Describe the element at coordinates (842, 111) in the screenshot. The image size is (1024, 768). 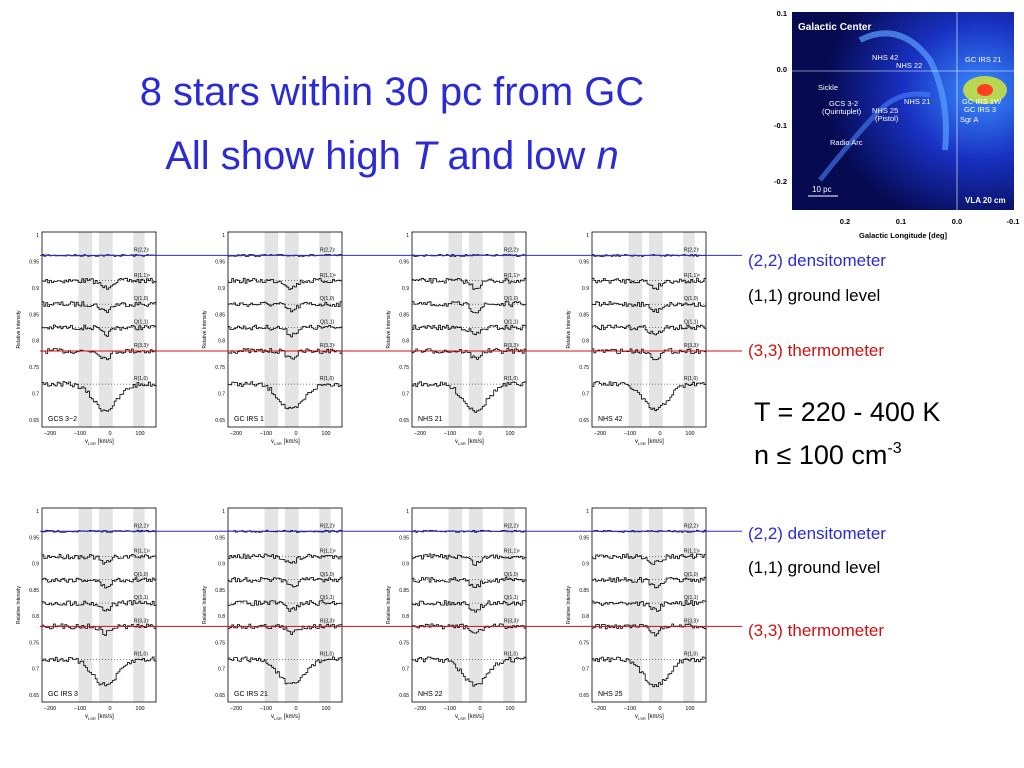
I see `map-label: (Quintuplet)` at that location.